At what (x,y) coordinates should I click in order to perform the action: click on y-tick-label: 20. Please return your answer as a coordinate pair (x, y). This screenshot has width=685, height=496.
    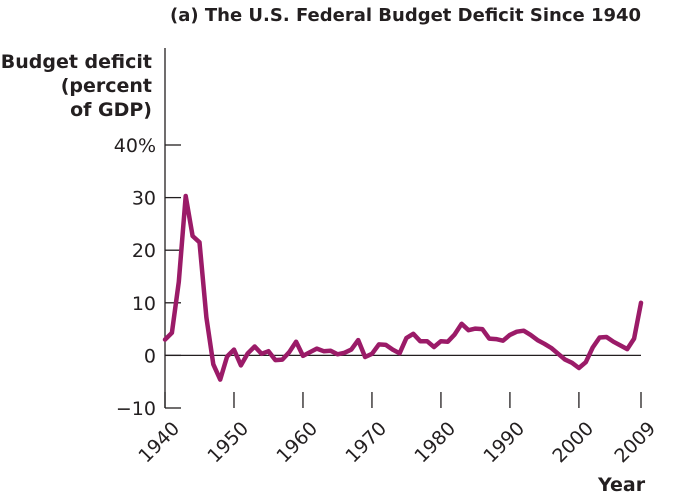
    Looking at the image, I should click on (144, 251).